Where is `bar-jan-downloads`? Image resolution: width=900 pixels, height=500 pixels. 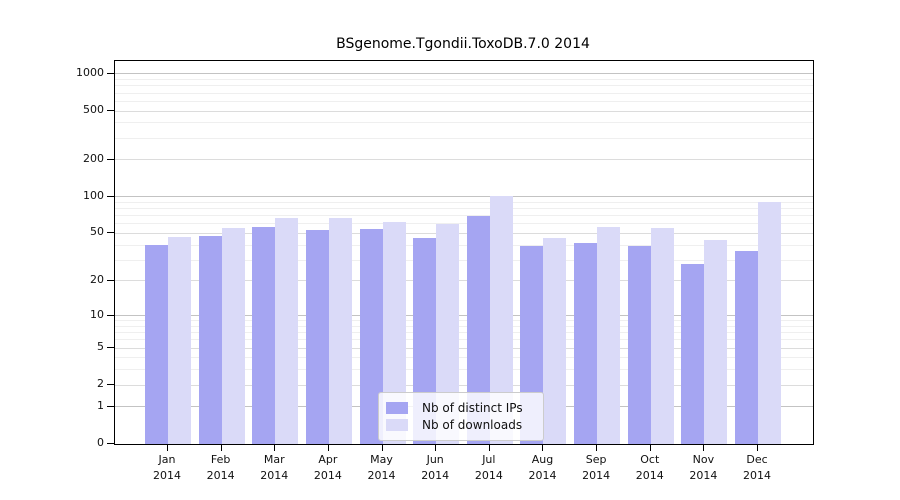 bar-jan-downloads is located at coordinates (179, 340).